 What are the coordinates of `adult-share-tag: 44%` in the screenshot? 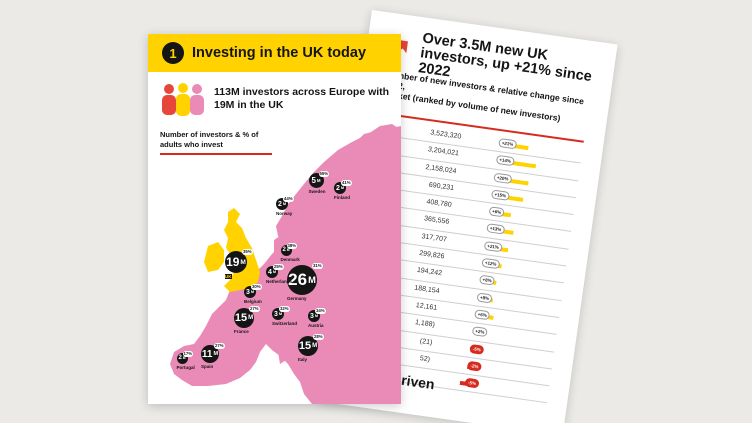 It's located at (288, 199).